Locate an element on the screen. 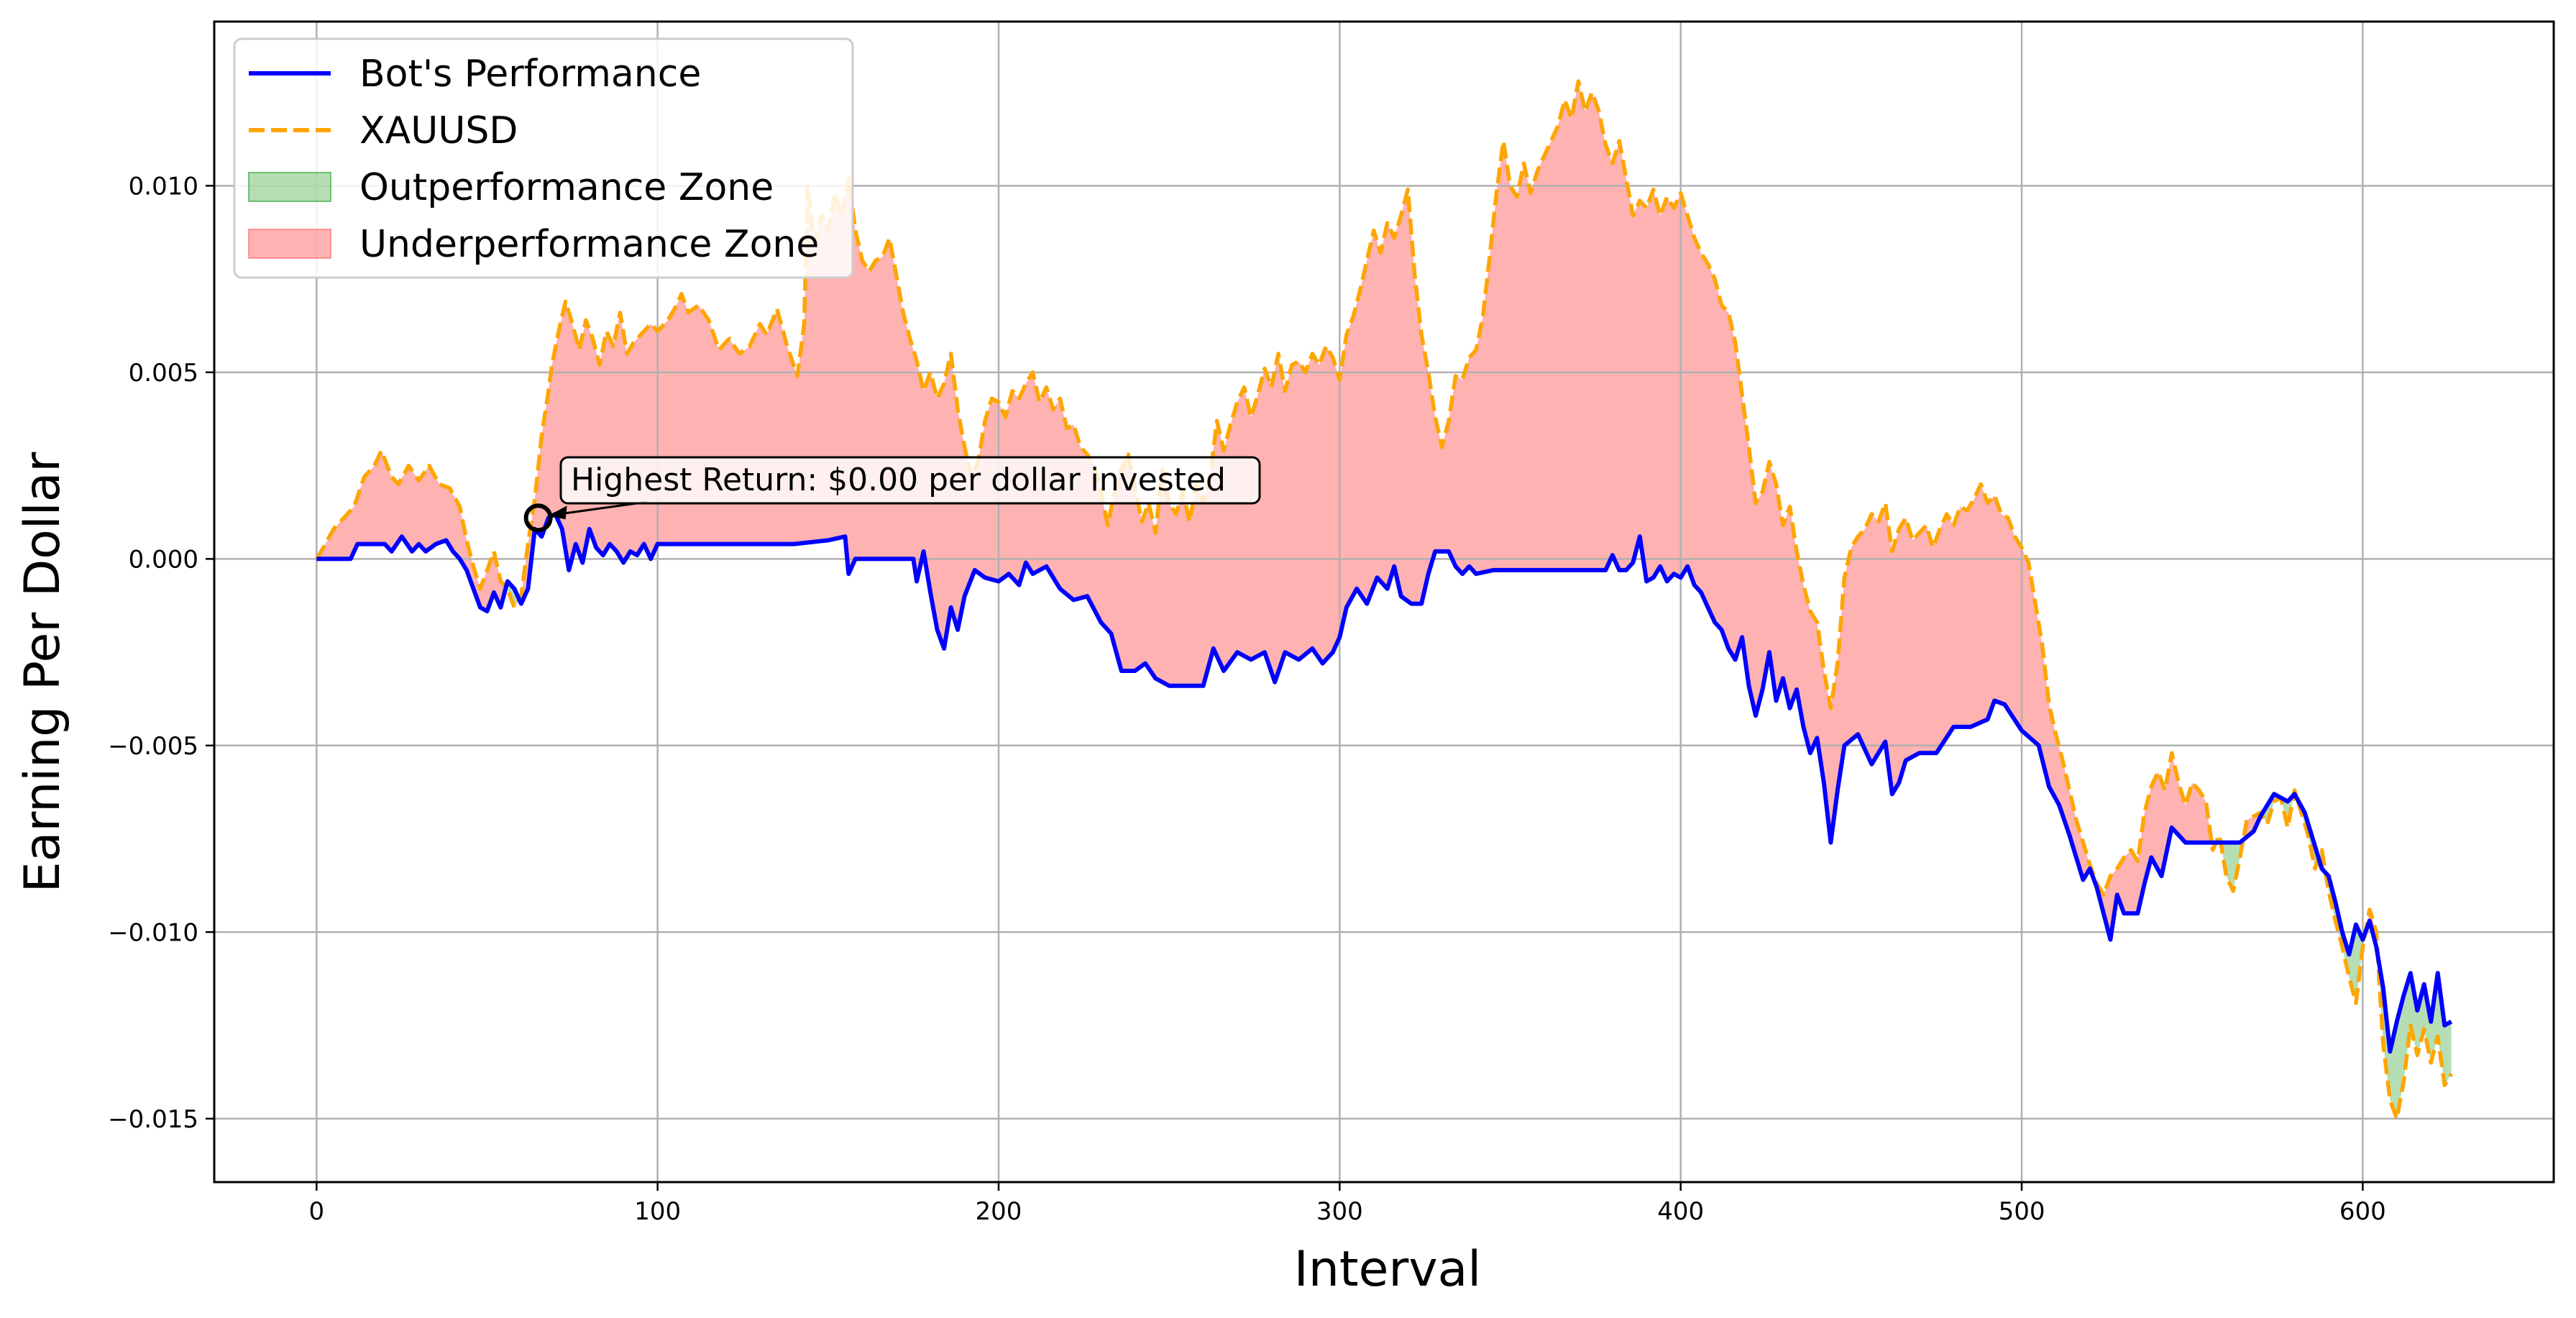 This screenshot has height=1318, width=2576. underperformance-zone is located at coordinates (414, 530).